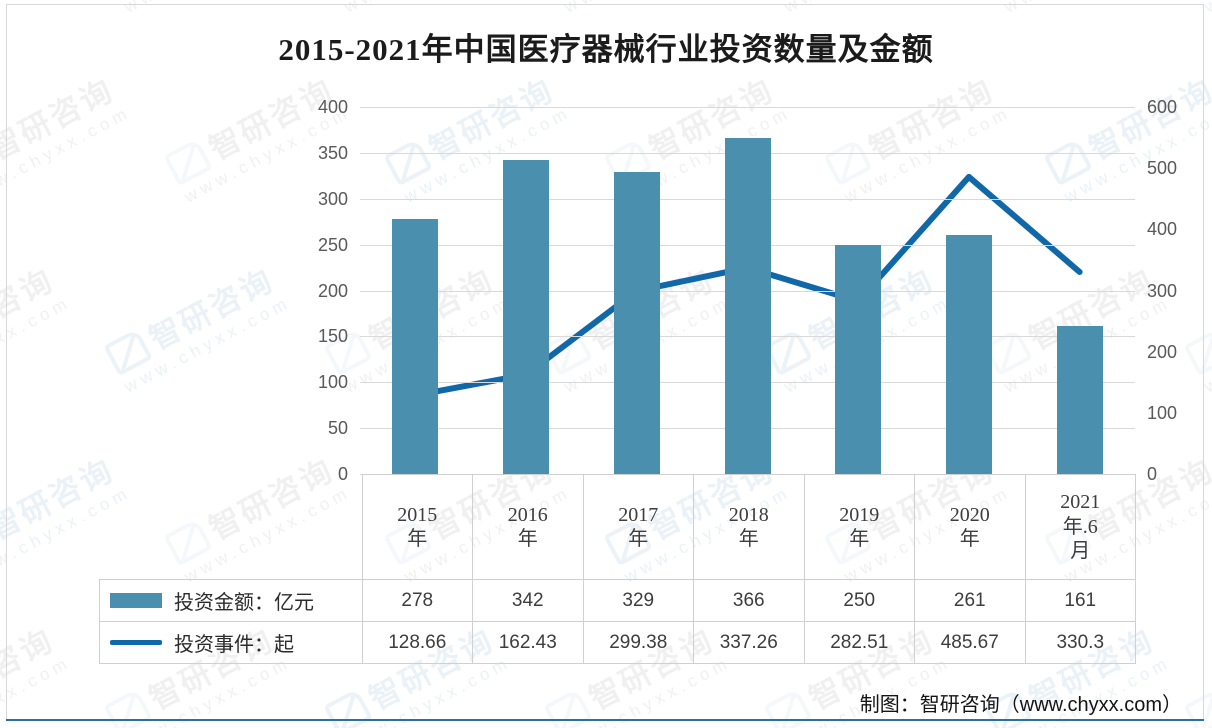  I want to click on bar-2019年, so click(858, 359).